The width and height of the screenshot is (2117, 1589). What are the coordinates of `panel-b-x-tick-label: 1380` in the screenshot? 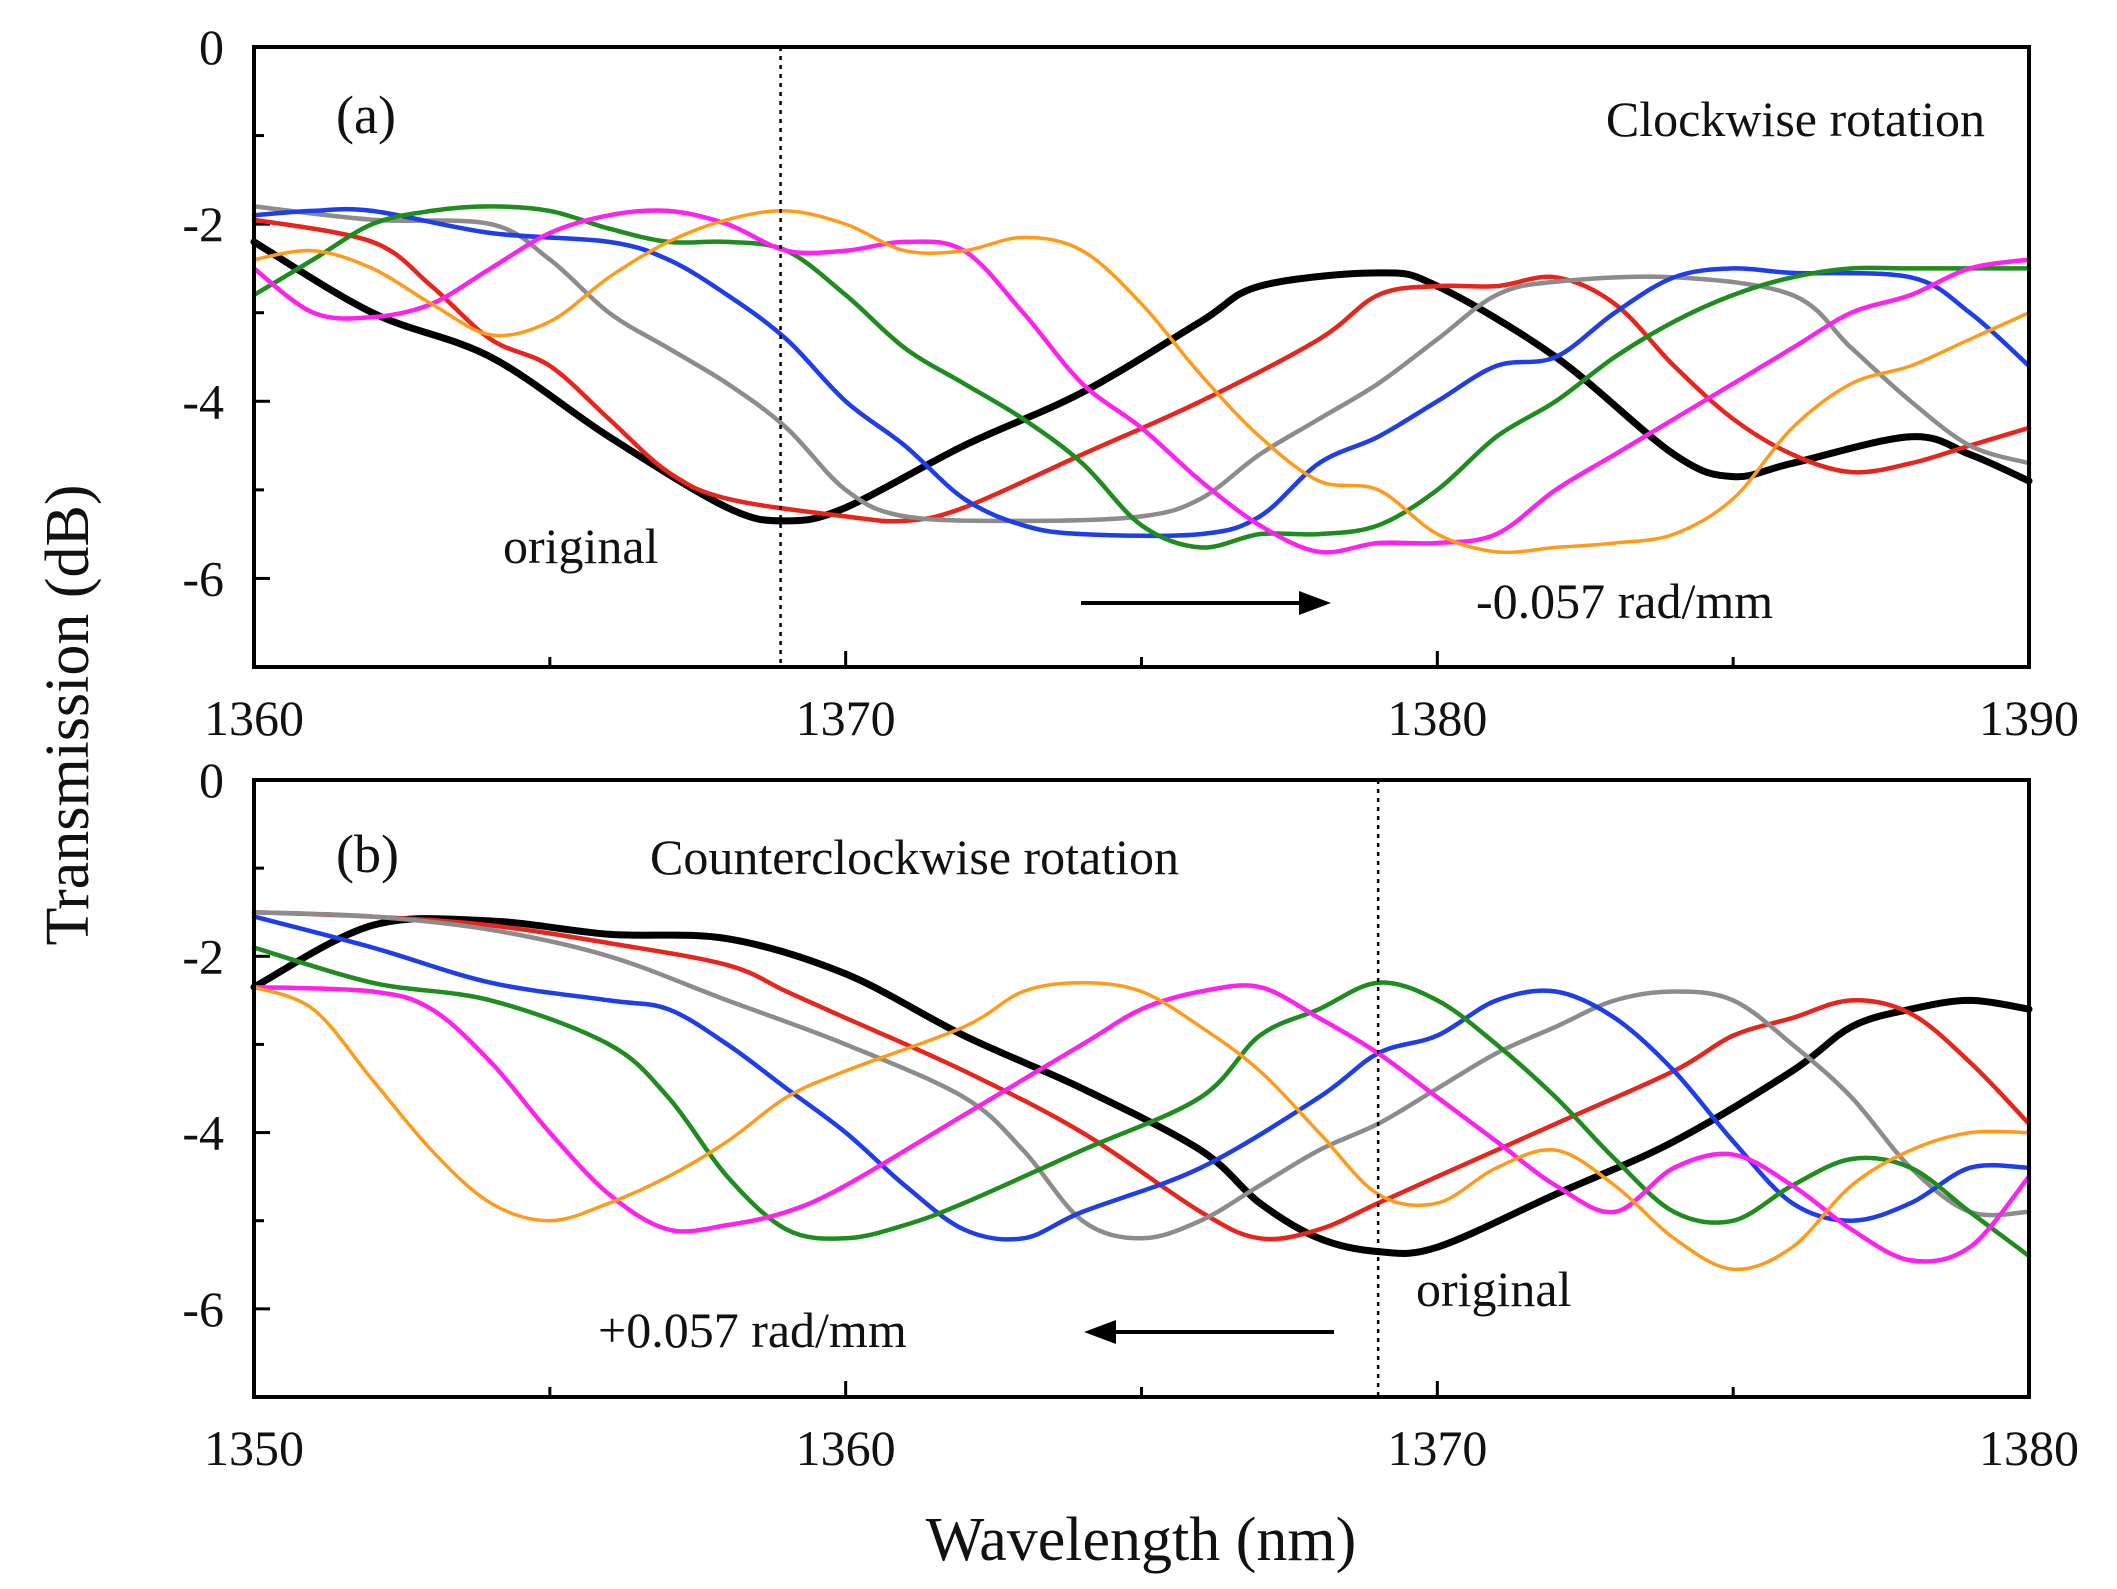 It's located at (2029, 1448).